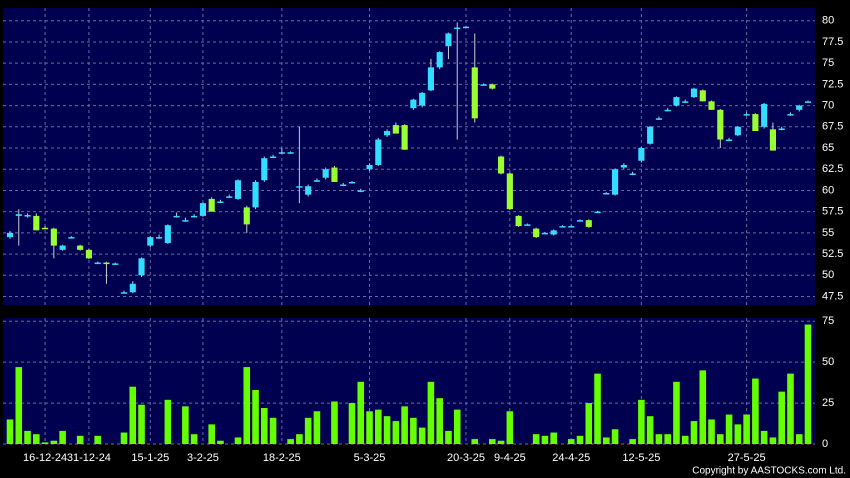 The width and height of the screenshot is (850, 478). What do you see at coordinates (832, 84) in the screenshot?
I see `y-tick-label: 72.5` at bounding box center [832, 84].